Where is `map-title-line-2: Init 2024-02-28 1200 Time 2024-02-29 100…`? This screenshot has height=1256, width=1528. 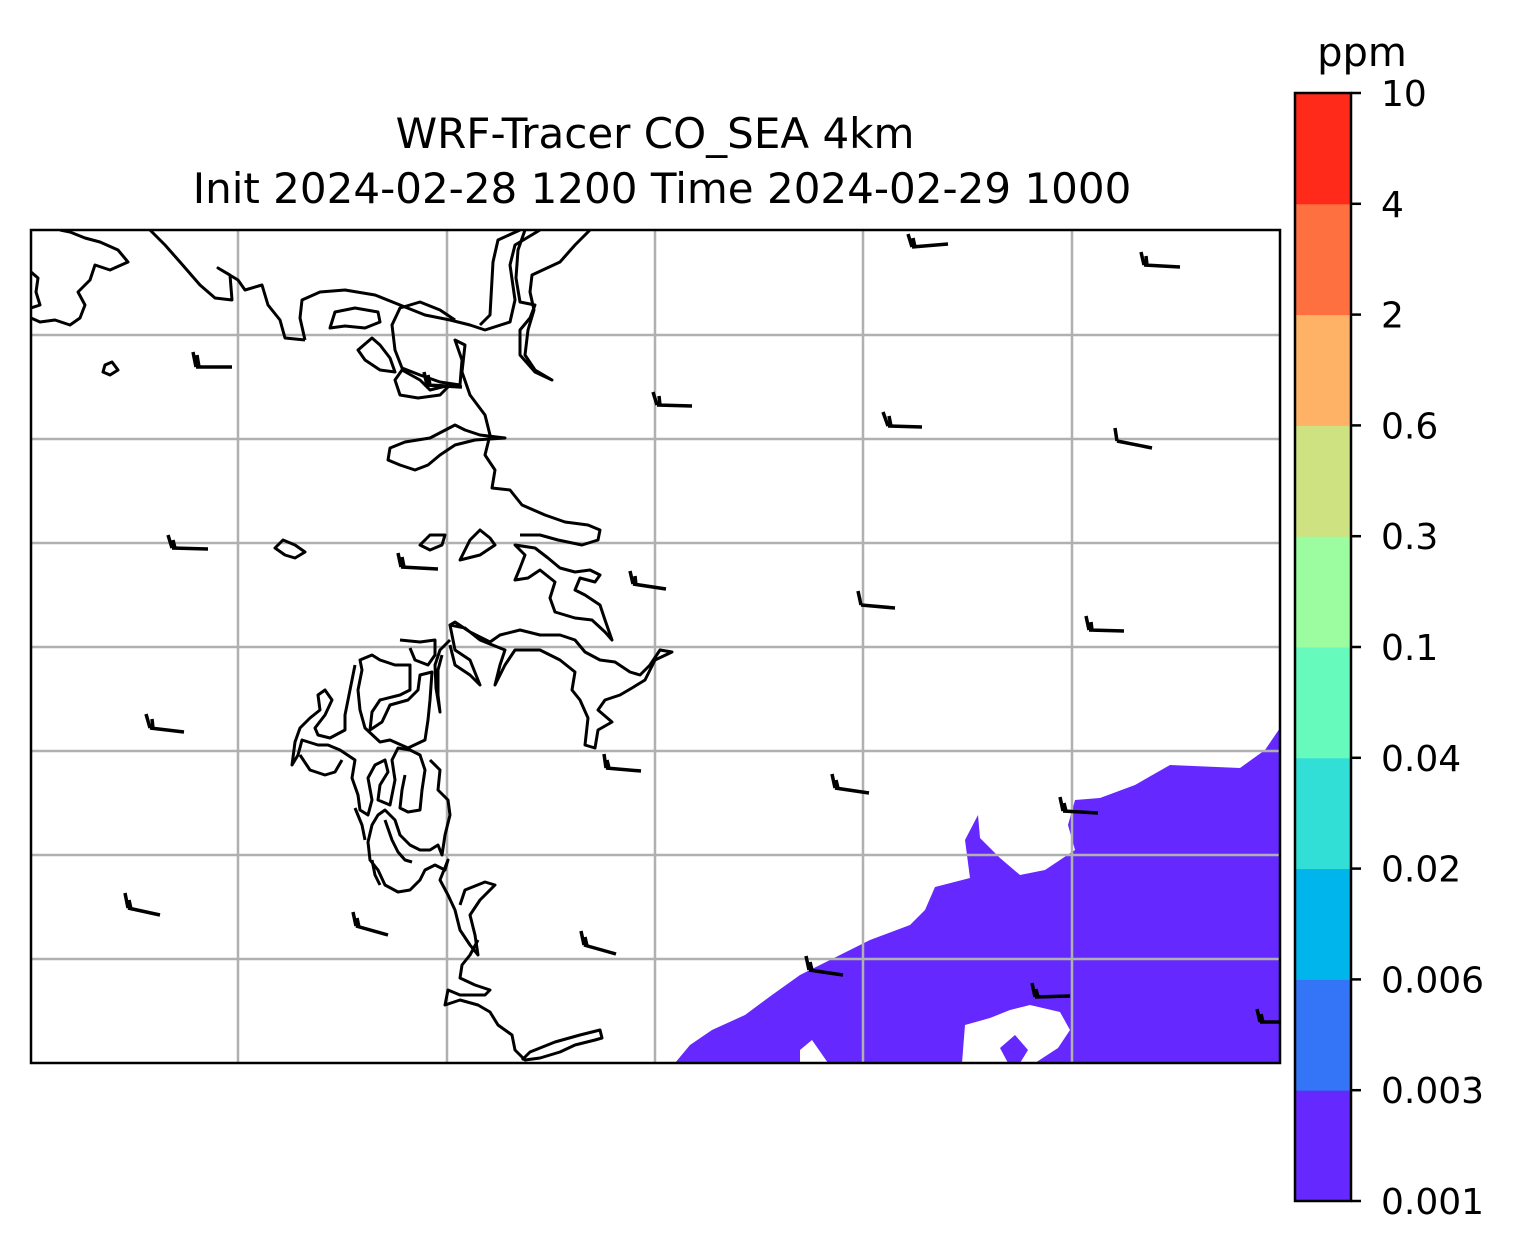
map-title-line-2: Init 2024-02-28 1200 Time 2024-02-29 100… is located at coordinates (662, 188).